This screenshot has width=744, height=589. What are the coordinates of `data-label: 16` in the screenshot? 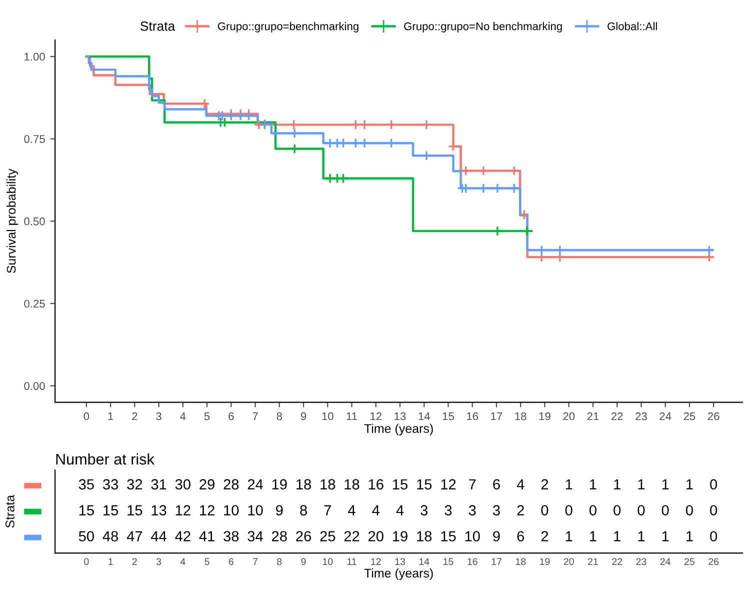 It's located at (376, 484).